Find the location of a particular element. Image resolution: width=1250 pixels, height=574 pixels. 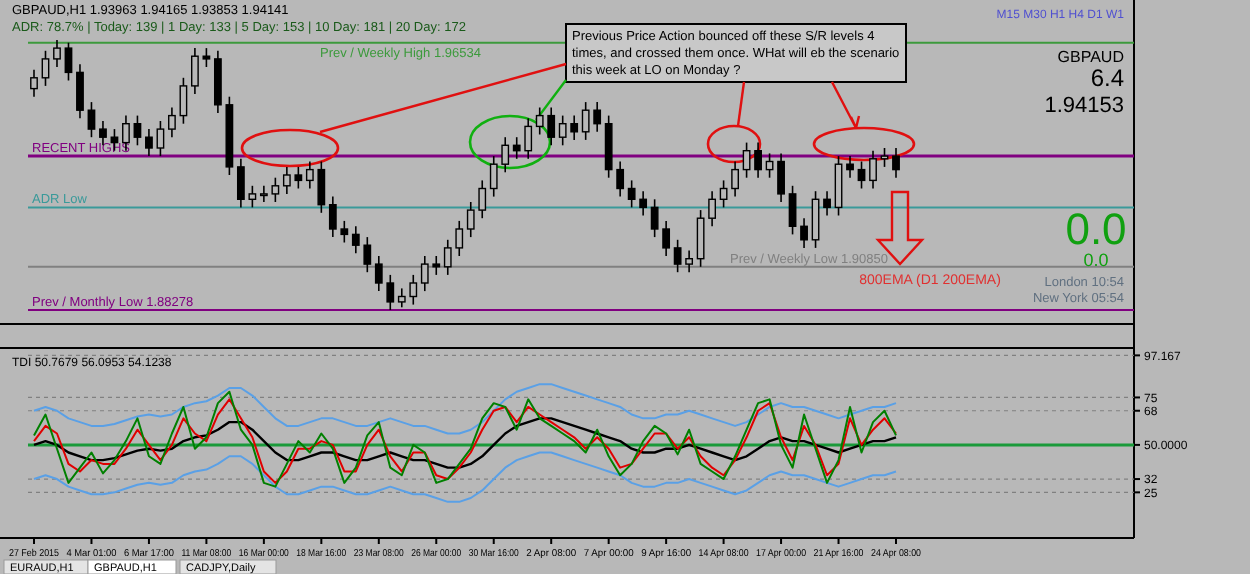

text: 1.94153 is located at coordinates (1084, 106).